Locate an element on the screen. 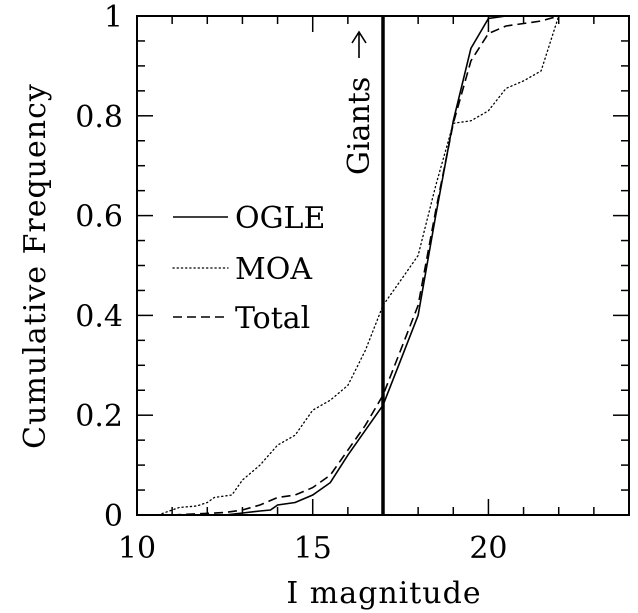 The image size is (638, 613). x-tick-label: 10 is located at coordinates (137, 548).